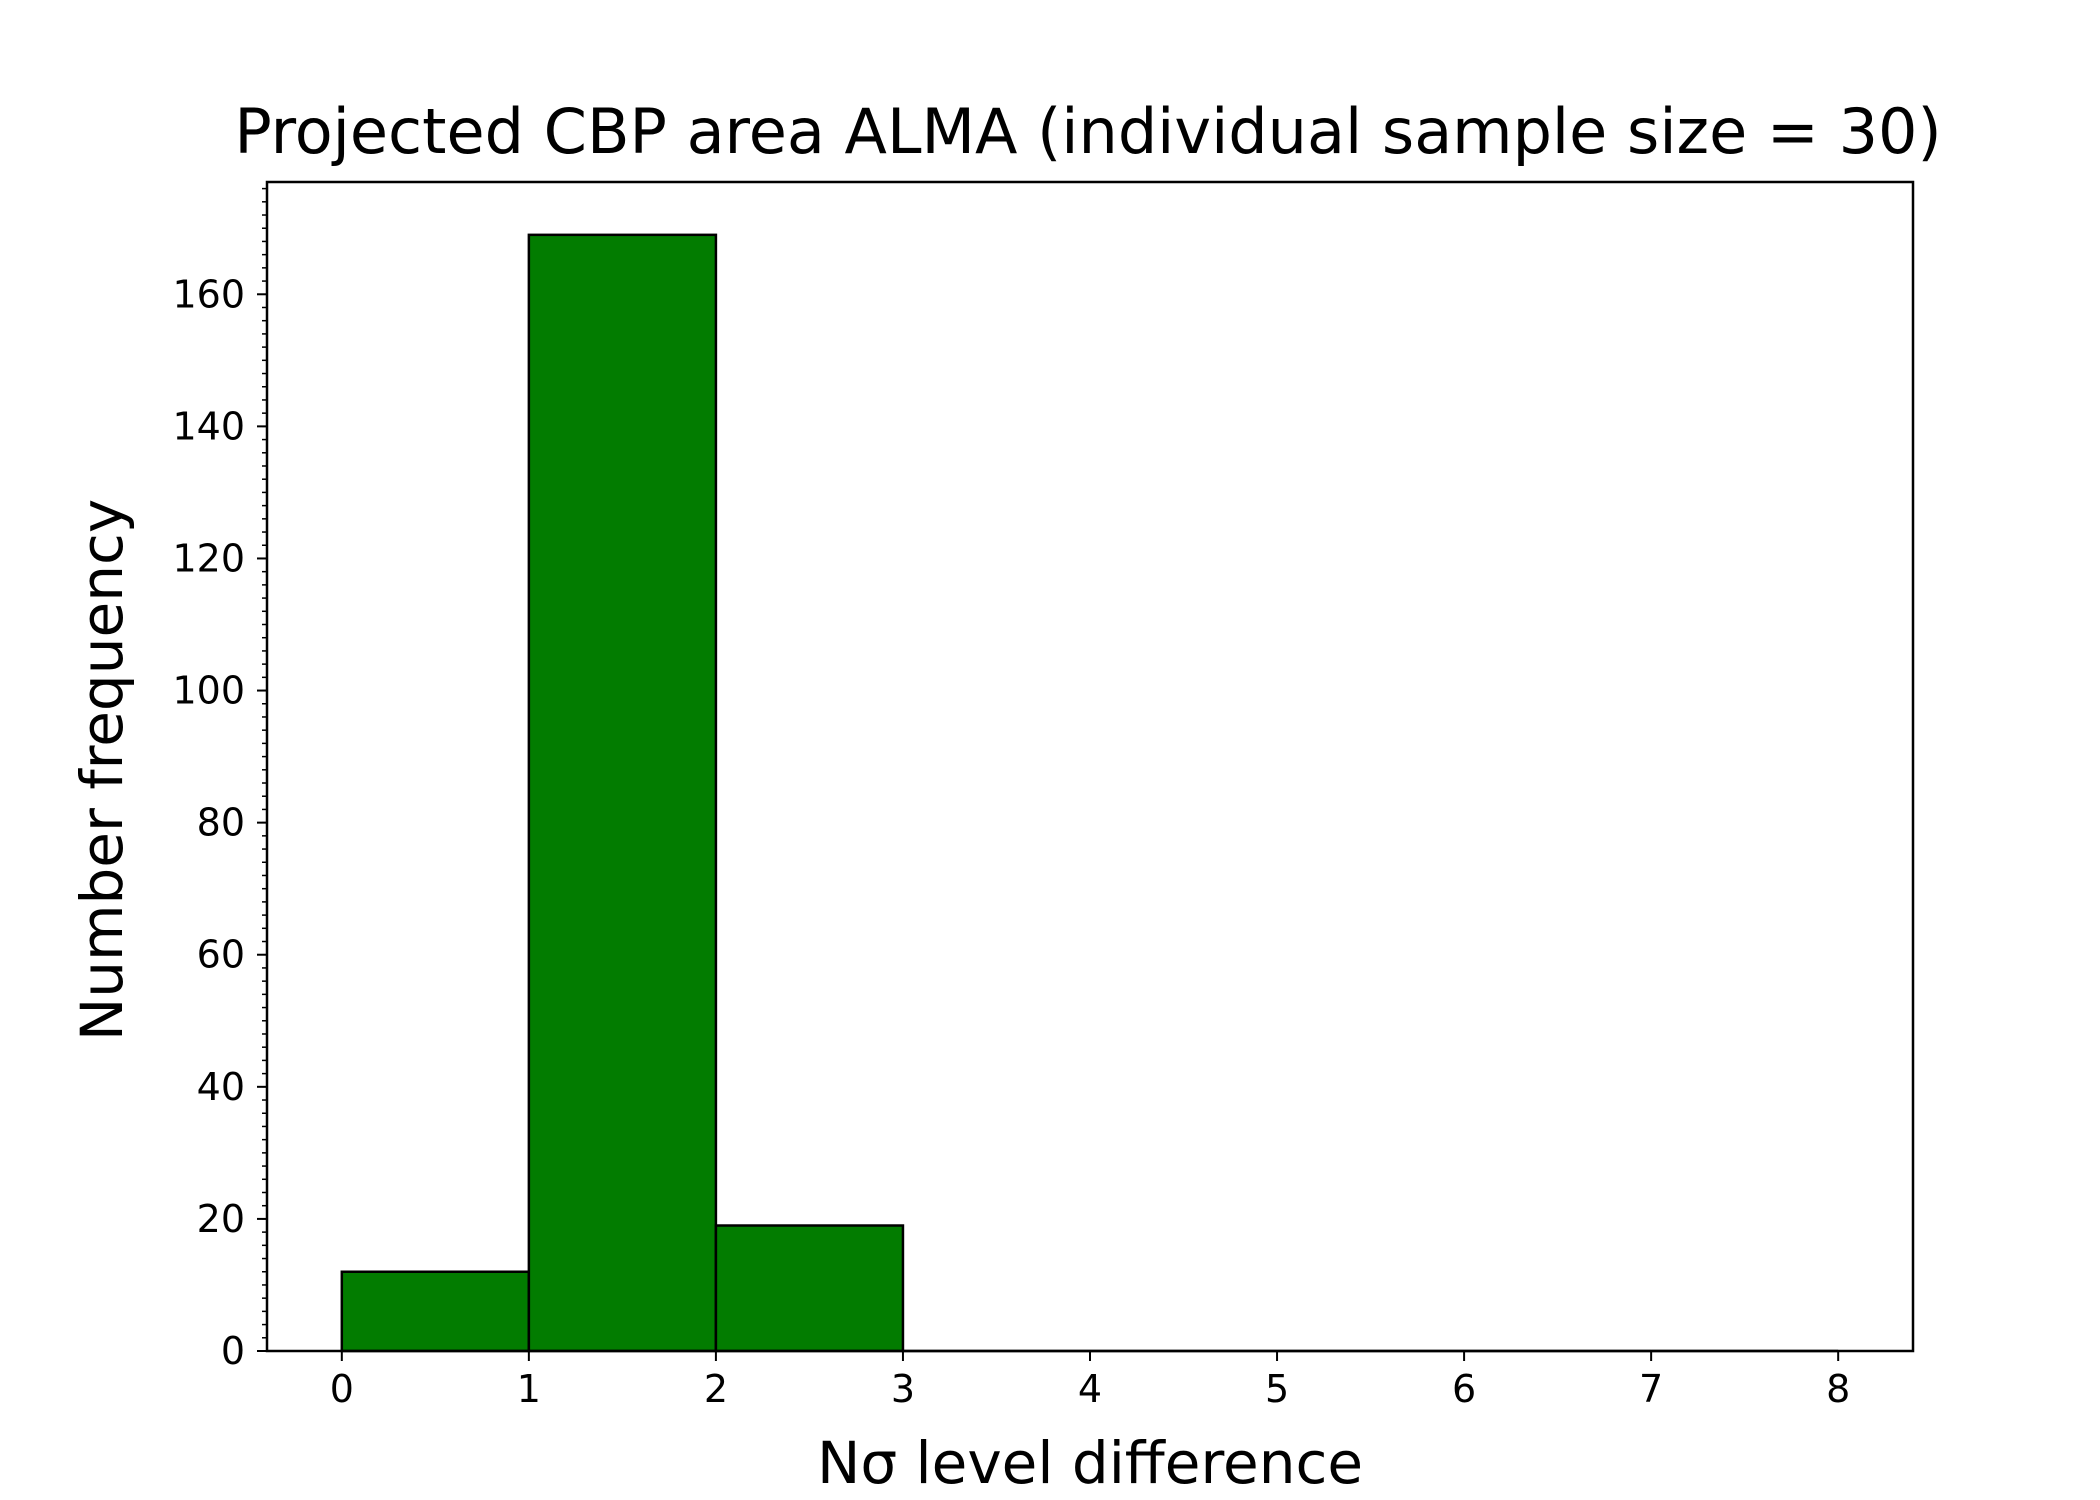  Describe the element at coordinates (1651, 1389) in the screenshot. I see `x-tick-label: 7` at that location.